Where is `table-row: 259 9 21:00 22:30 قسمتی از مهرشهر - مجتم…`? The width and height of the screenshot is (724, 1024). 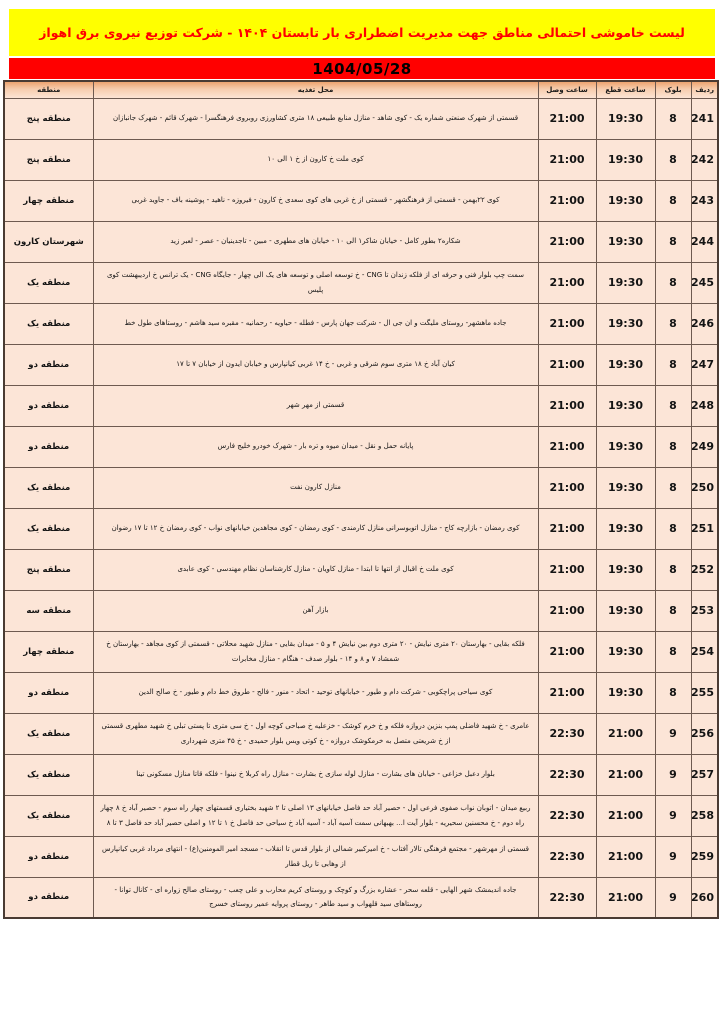
table-row: 259 9 21:00 22:30 قسمتی از مهرشهر - مجتم… is located at coordinates (361, 856).